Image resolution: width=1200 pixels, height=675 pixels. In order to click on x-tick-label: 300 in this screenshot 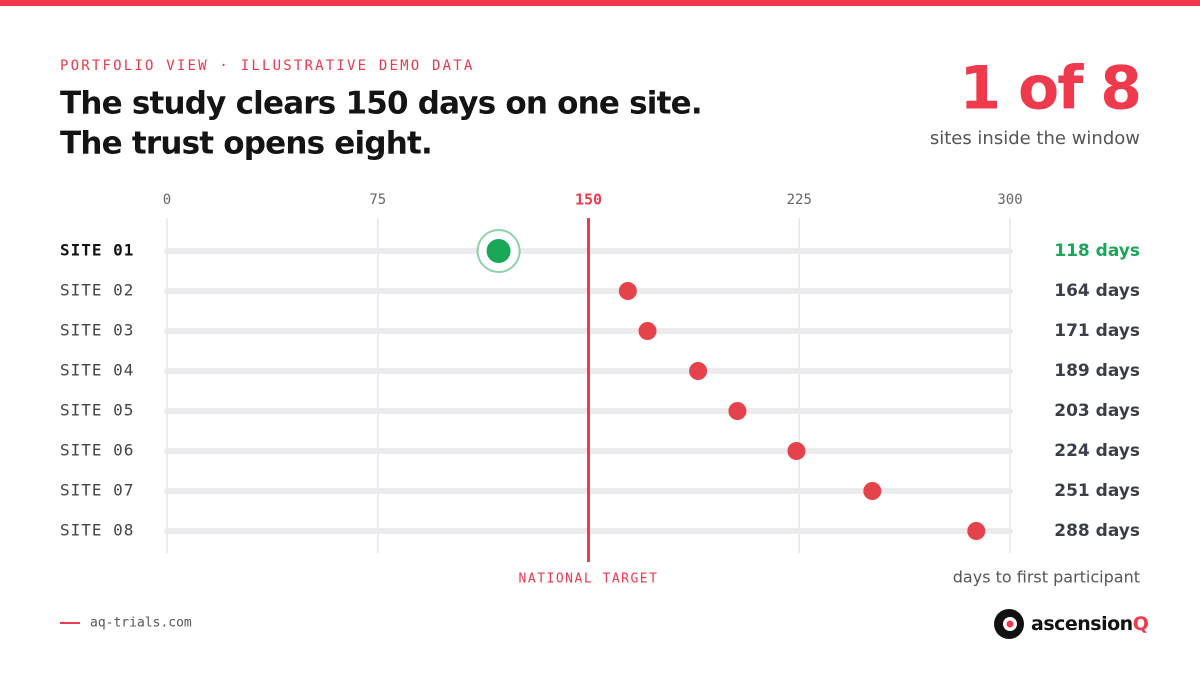, I will do `click(1009, 200)`.